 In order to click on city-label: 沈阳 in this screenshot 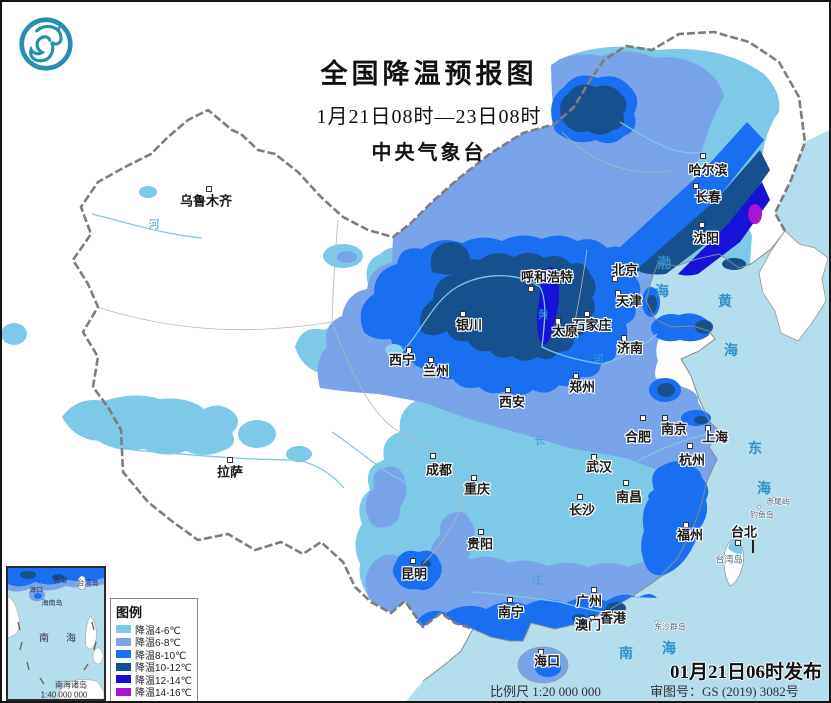, I will do `click(706, 238)`.